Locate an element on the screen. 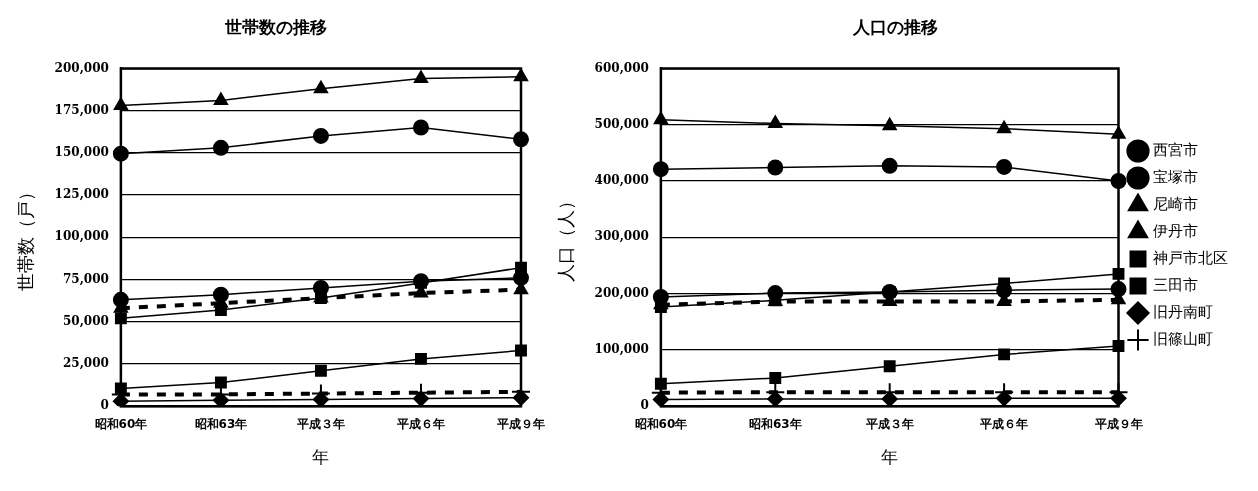 The image size is (1258, 491). y-tick-label: 50,000 is located at coordinates (85, 320).